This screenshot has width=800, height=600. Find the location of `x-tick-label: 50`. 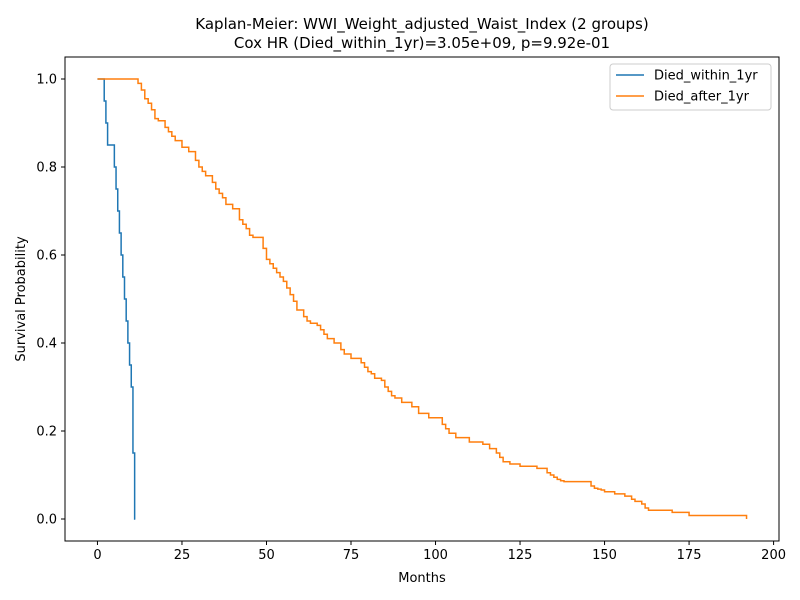

x-tick-label: 50 is located at coordinates (266, 555).